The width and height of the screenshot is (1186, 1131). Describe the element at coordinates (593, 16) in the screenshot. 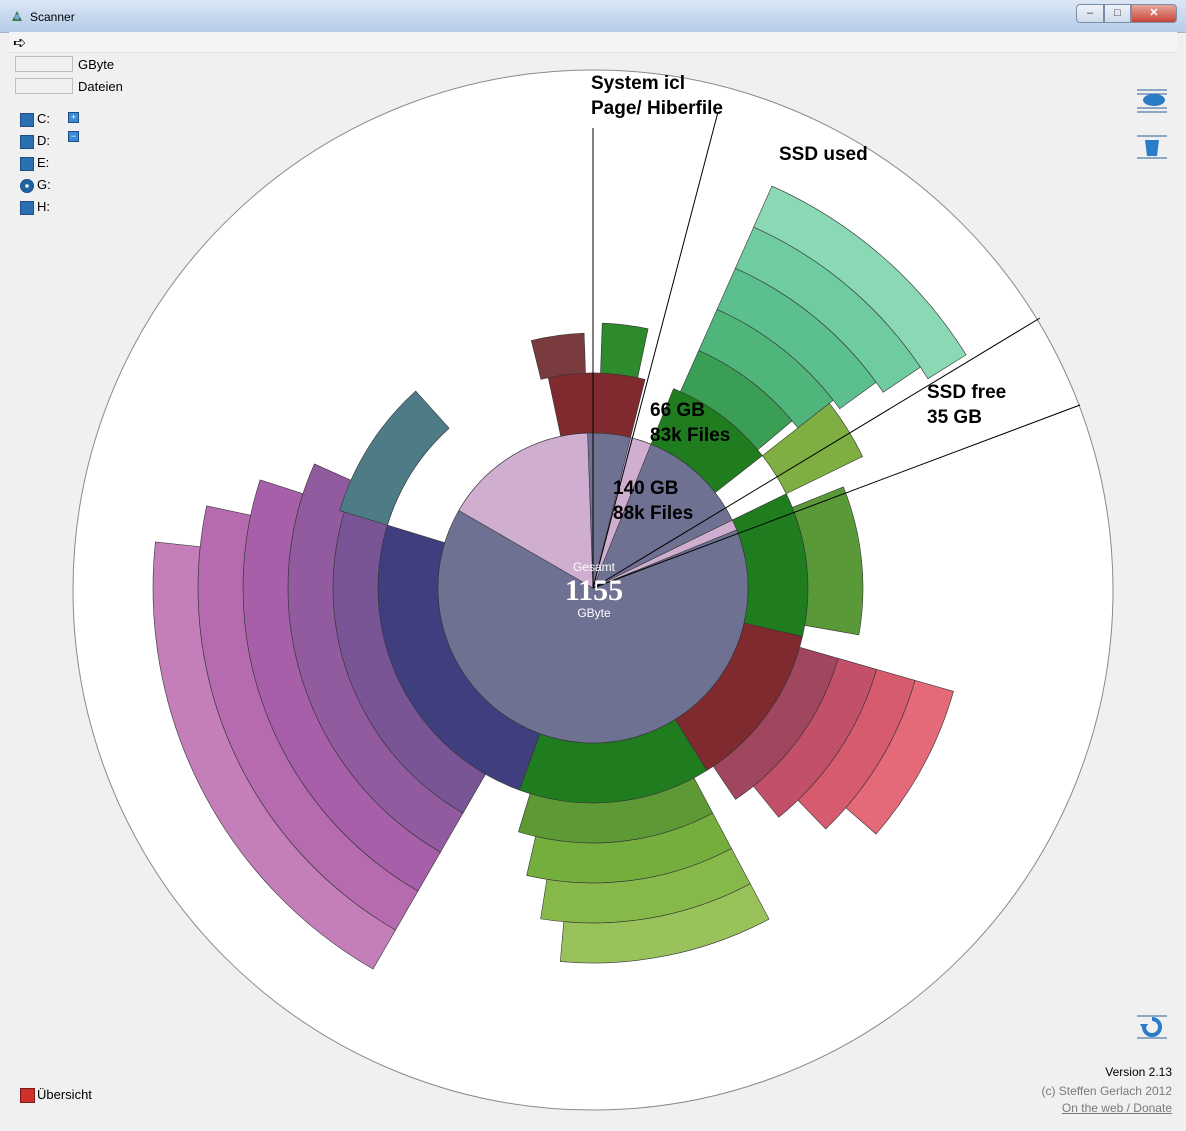

I see `title-bar: Scanner – □ ✕` at that location.